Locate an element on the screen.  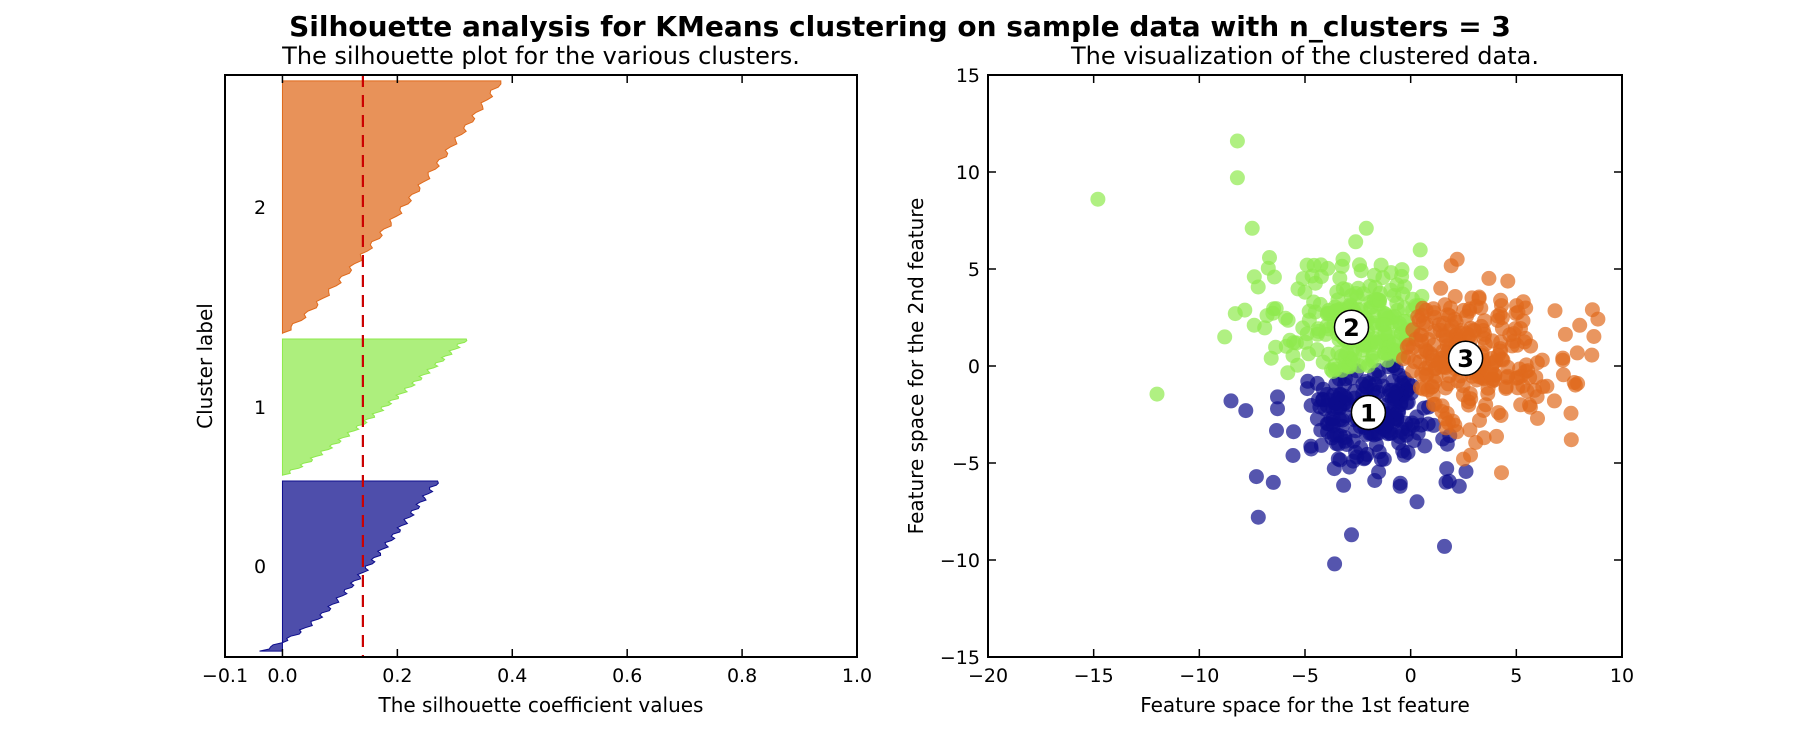
scatter-x-tick-label: 10 is located at coordinates (1622, 676).